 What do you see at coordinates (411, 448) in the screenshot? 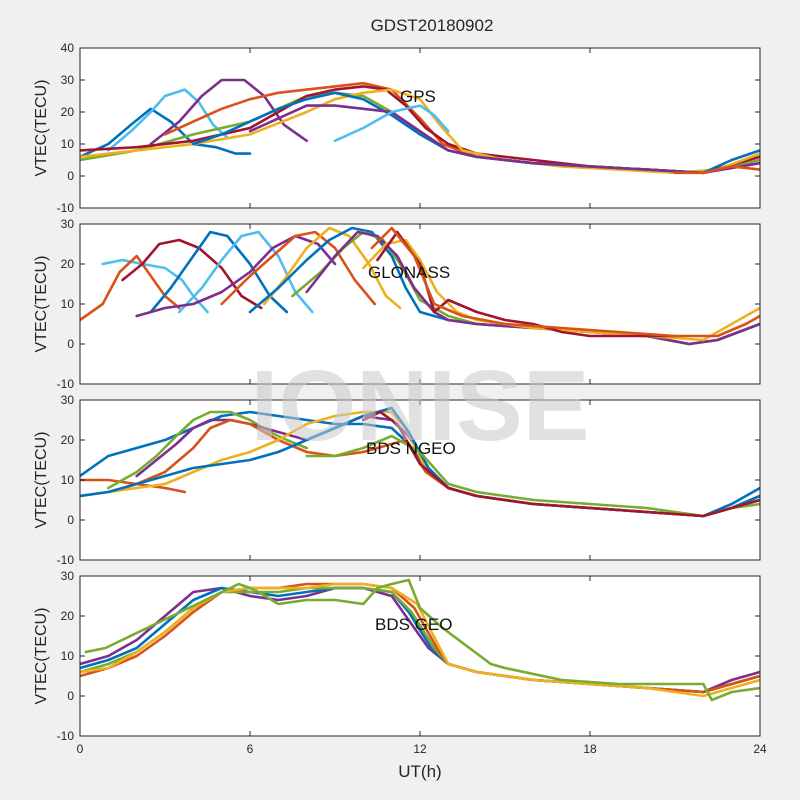
I see `panel-annotation: BDS NGEO` at bounding box center [411, 448].